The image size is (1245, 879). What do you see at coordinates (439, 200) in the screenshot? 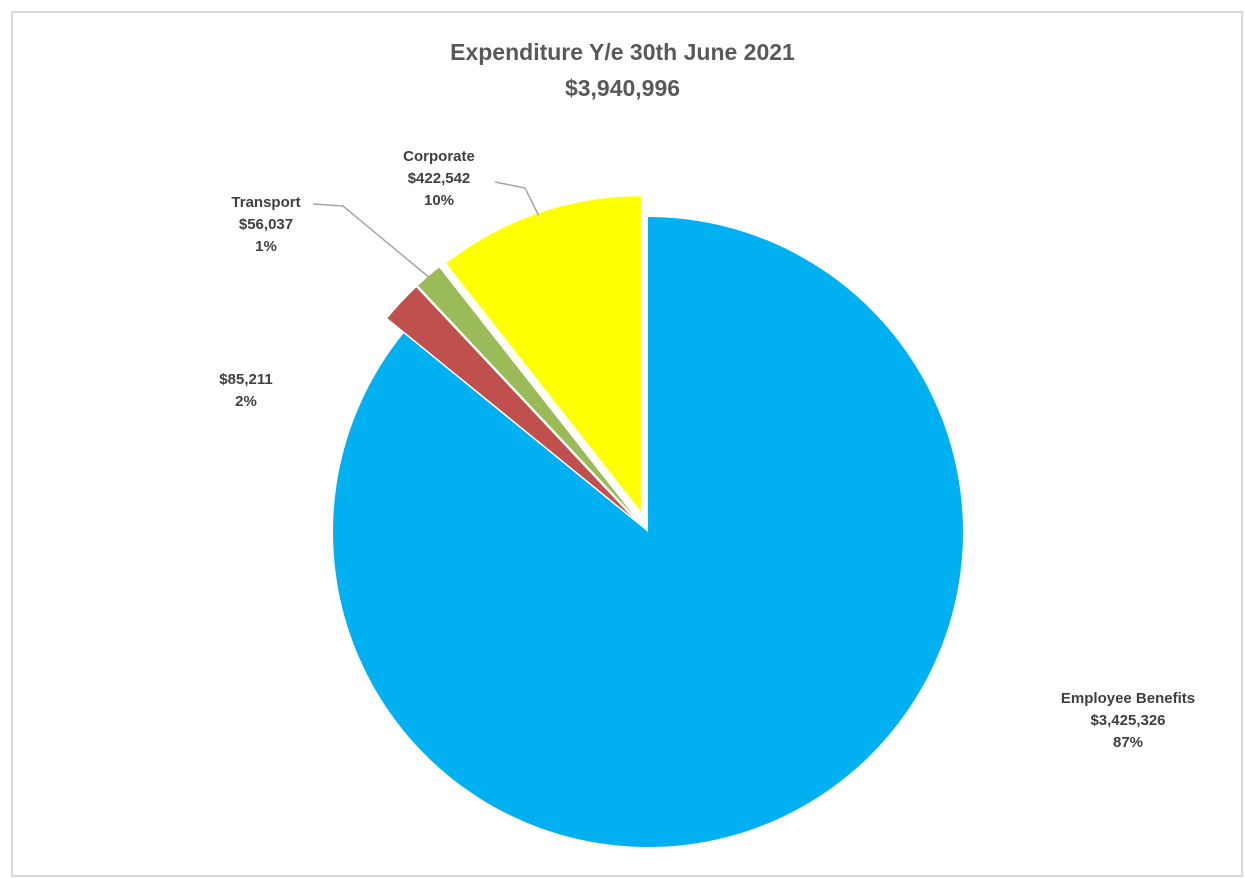
I see `slice-percent: 10%` at bounding box center [439, 200].